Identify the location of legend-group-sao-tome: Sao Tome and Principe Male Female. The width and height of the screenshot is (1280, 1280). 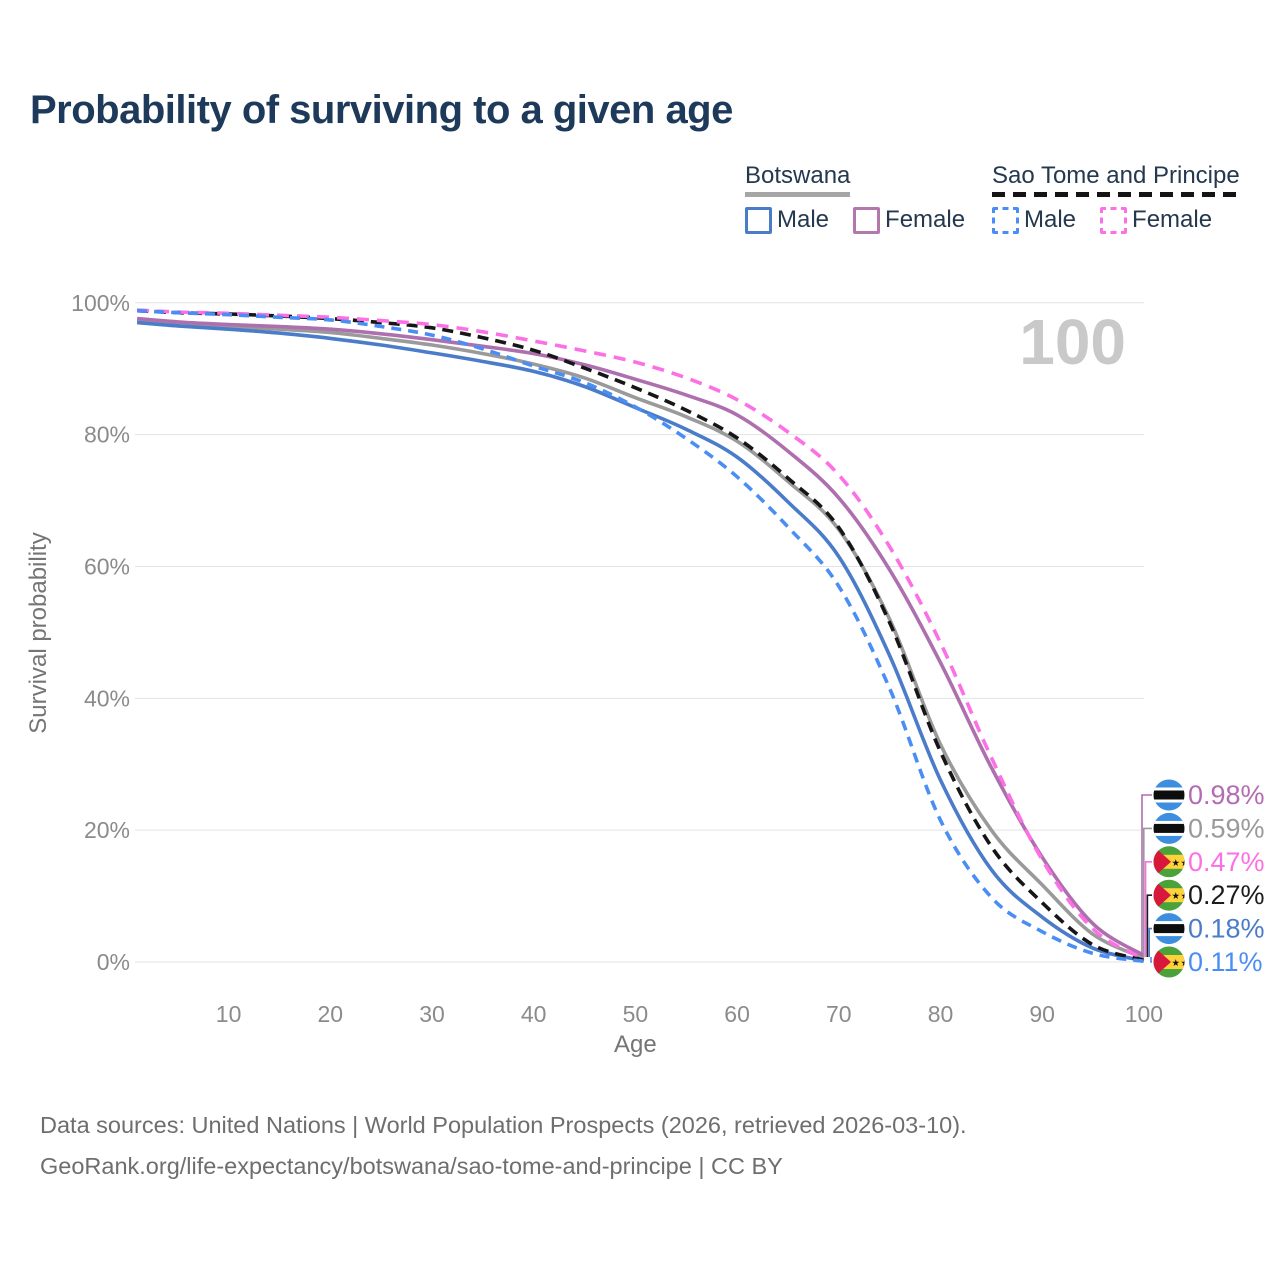
(1116, 198).